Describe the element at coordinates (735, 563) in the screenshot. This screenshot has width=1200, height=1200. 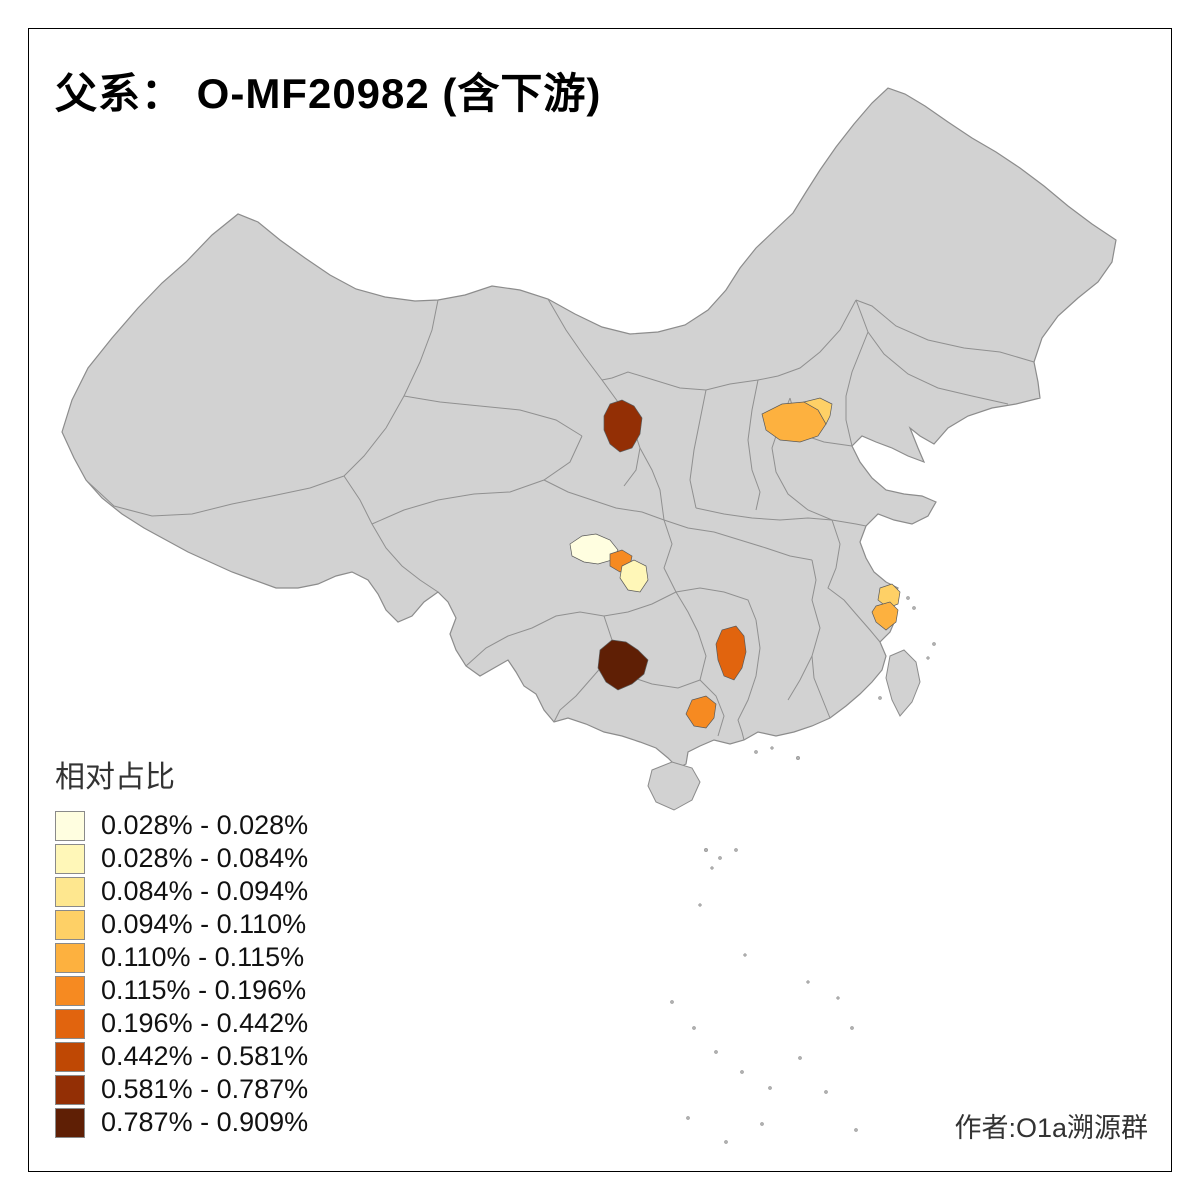
I see `highlighted-regions` at that location.